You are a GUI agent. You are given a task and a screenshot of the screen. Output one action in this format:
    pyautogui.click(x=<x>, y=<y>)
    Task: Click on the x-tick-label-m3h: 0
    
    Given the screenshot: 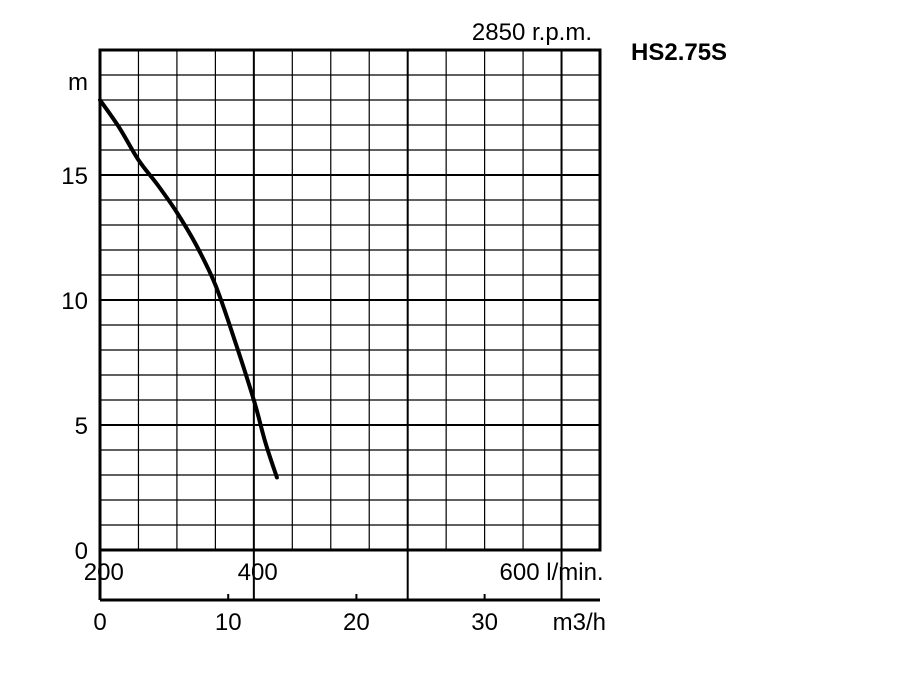 What is the action you would take?
    pyautogui.click(x=99, y=622)
    